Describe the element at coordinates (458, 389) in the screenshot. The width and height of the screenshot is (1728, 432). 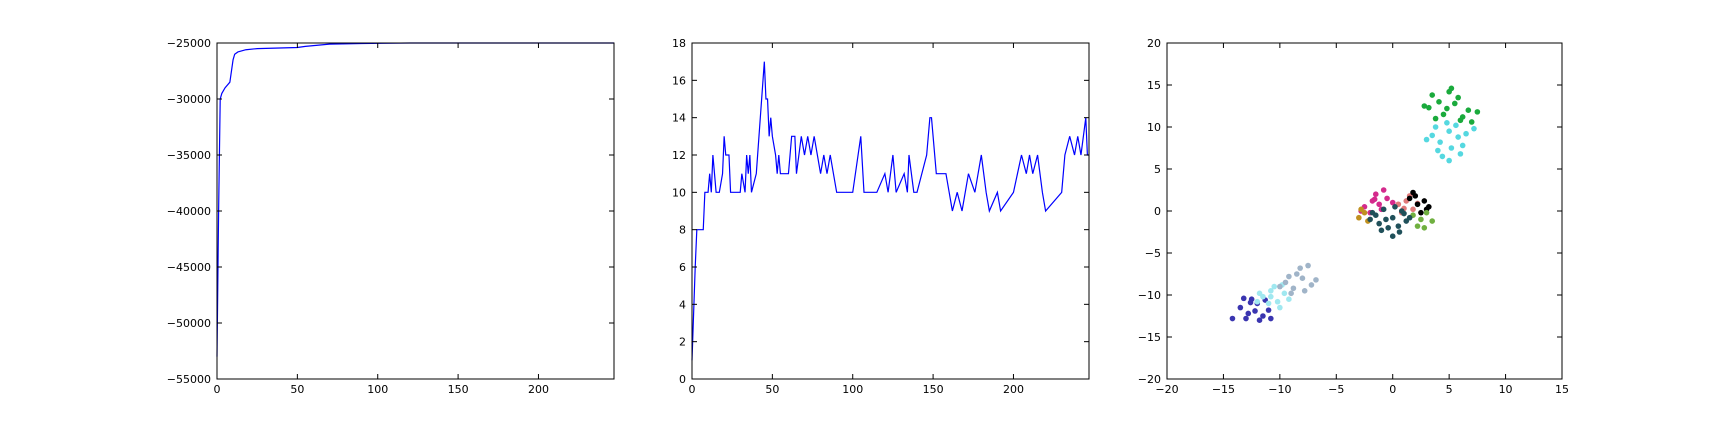
I see `x-tick-label: 150` at that location.